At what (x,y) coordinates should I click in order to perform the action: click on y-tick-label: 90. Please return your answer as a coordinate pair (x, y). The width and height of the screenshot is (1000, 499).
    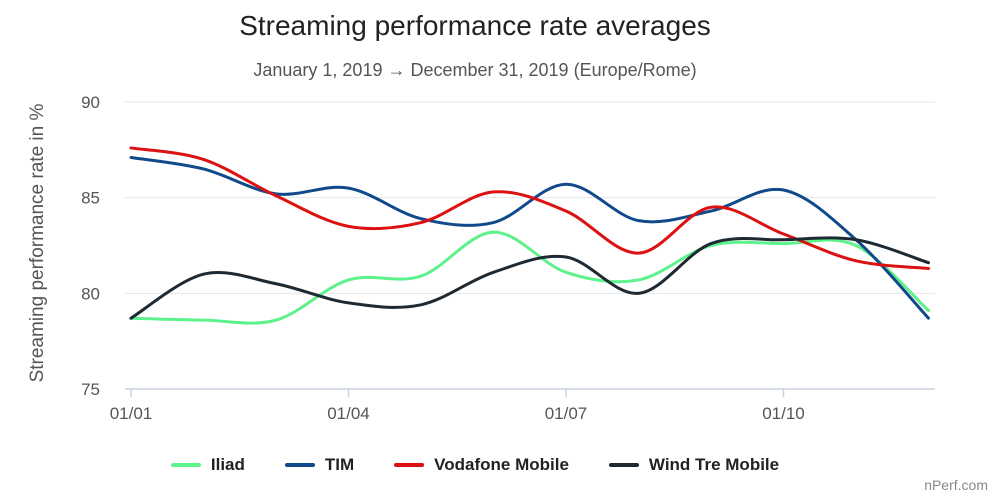
    Looking at the image, I should click on (90, 102).